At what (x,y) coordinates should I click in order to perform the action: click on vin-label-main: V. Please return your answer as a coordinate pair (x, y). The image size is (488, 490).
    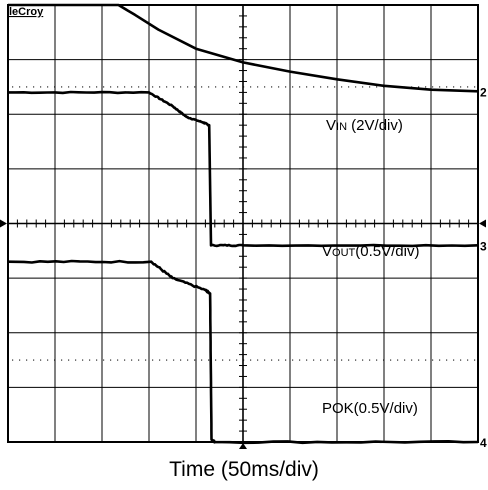
    Looking at the image, I should click on (331, 125).